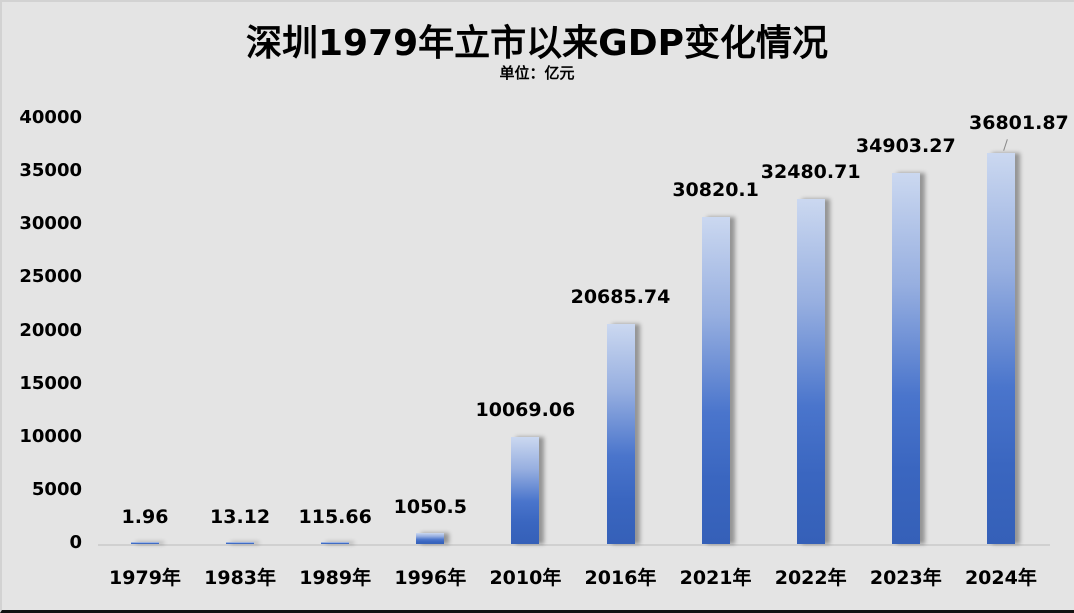  What do you see at coordinates (145, 517) in the screenshot?
I see `data-label: 1.96` at bounding box center [145, 517].